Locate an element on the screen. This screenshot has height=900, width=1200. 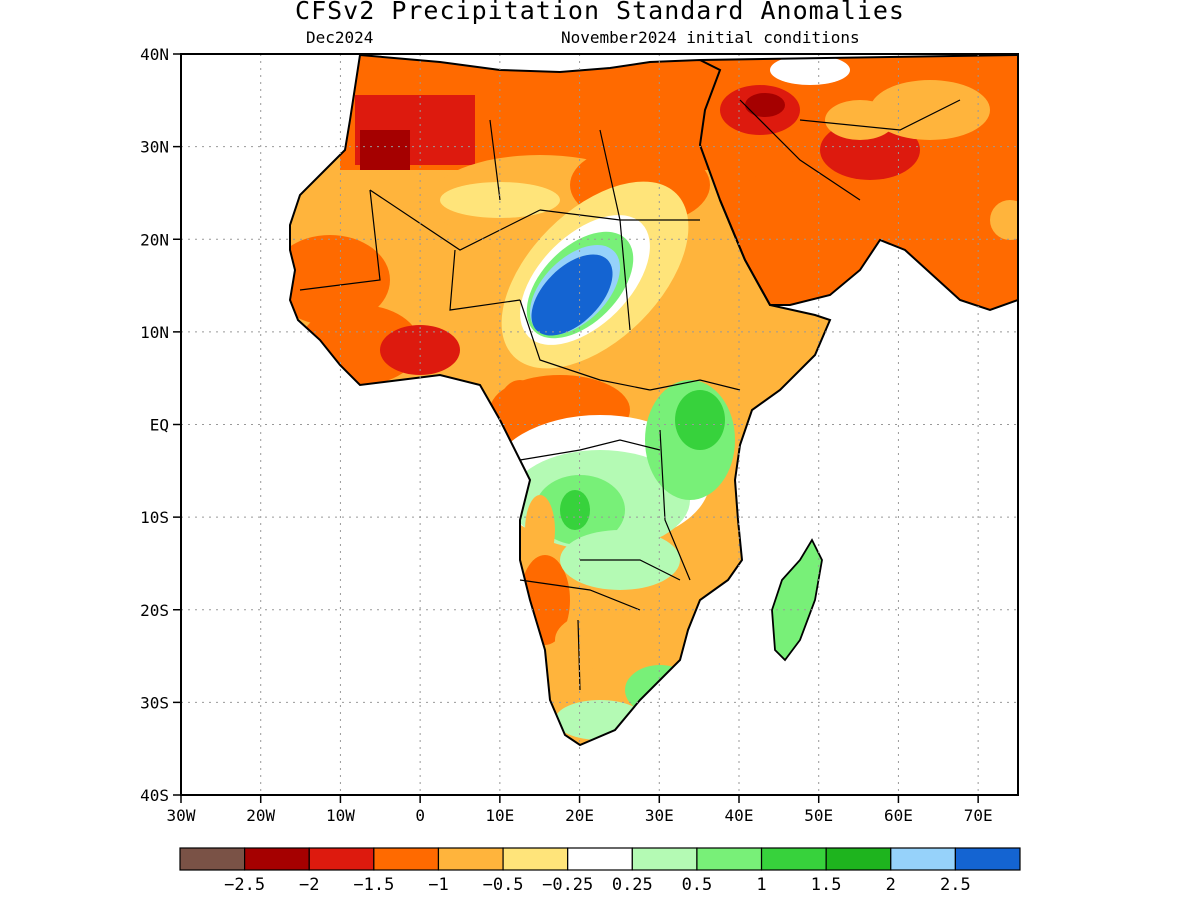
init-conditions-label: November2024 initial conditions is located at coordinates (710, 37).